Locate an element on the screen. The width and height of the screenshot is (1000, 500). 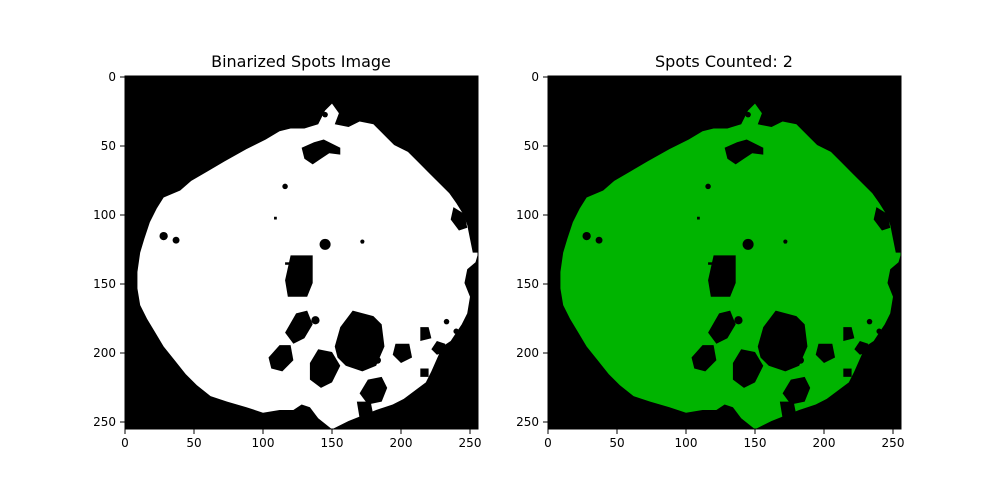
left-y-tick-label: 100 is located at coordinates (104, 215).